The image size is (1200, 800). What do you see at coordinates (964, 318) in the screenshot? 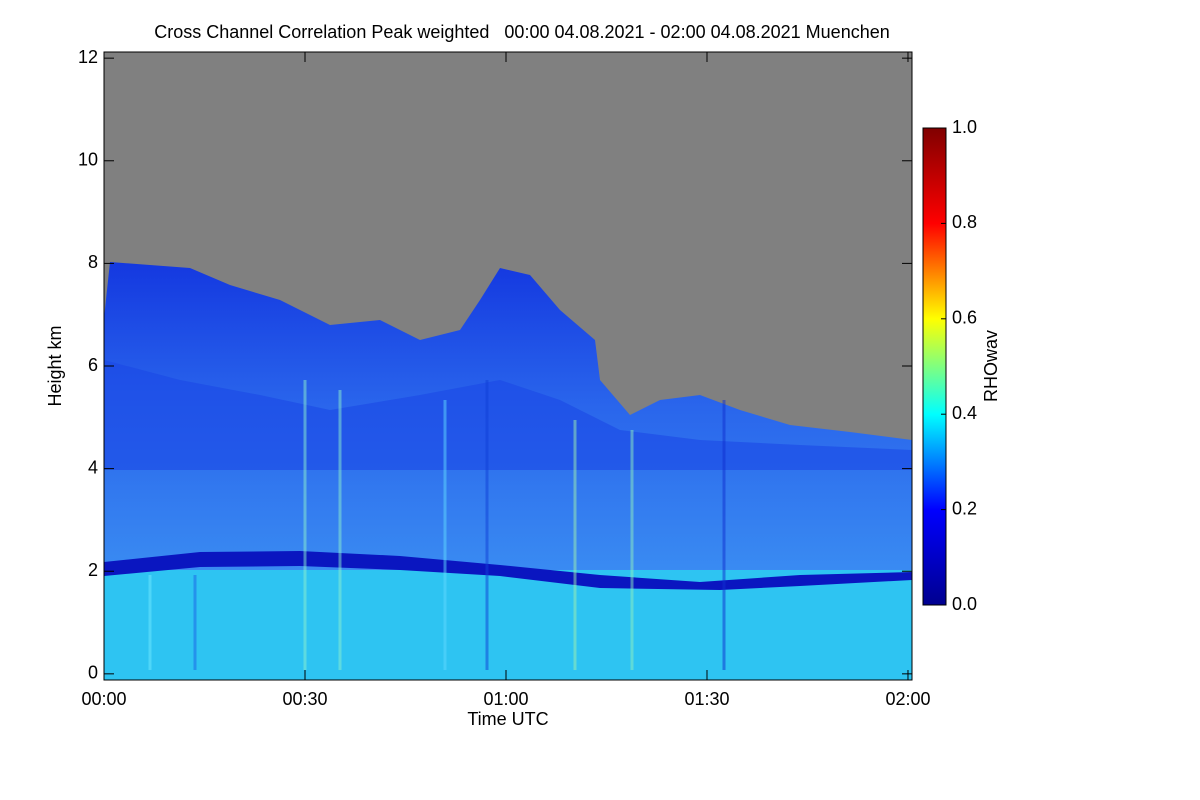
I see `colorbar-tick-label: 0.6` at bounding box center [964, 318].